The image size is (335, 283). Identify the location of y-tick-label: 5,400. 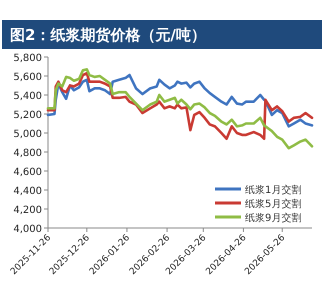
(27, 96).